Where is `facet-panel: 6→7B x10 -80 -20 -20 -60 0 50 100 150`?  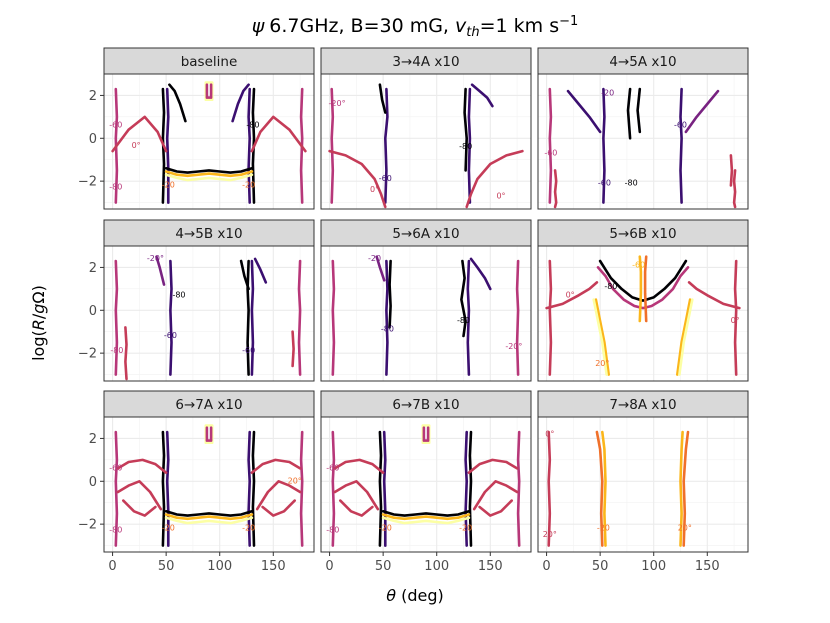 facet-panel: 6→7B x10 -80 -20 -20 -60 0 50 100 150 is located at coordinates (426, 482).